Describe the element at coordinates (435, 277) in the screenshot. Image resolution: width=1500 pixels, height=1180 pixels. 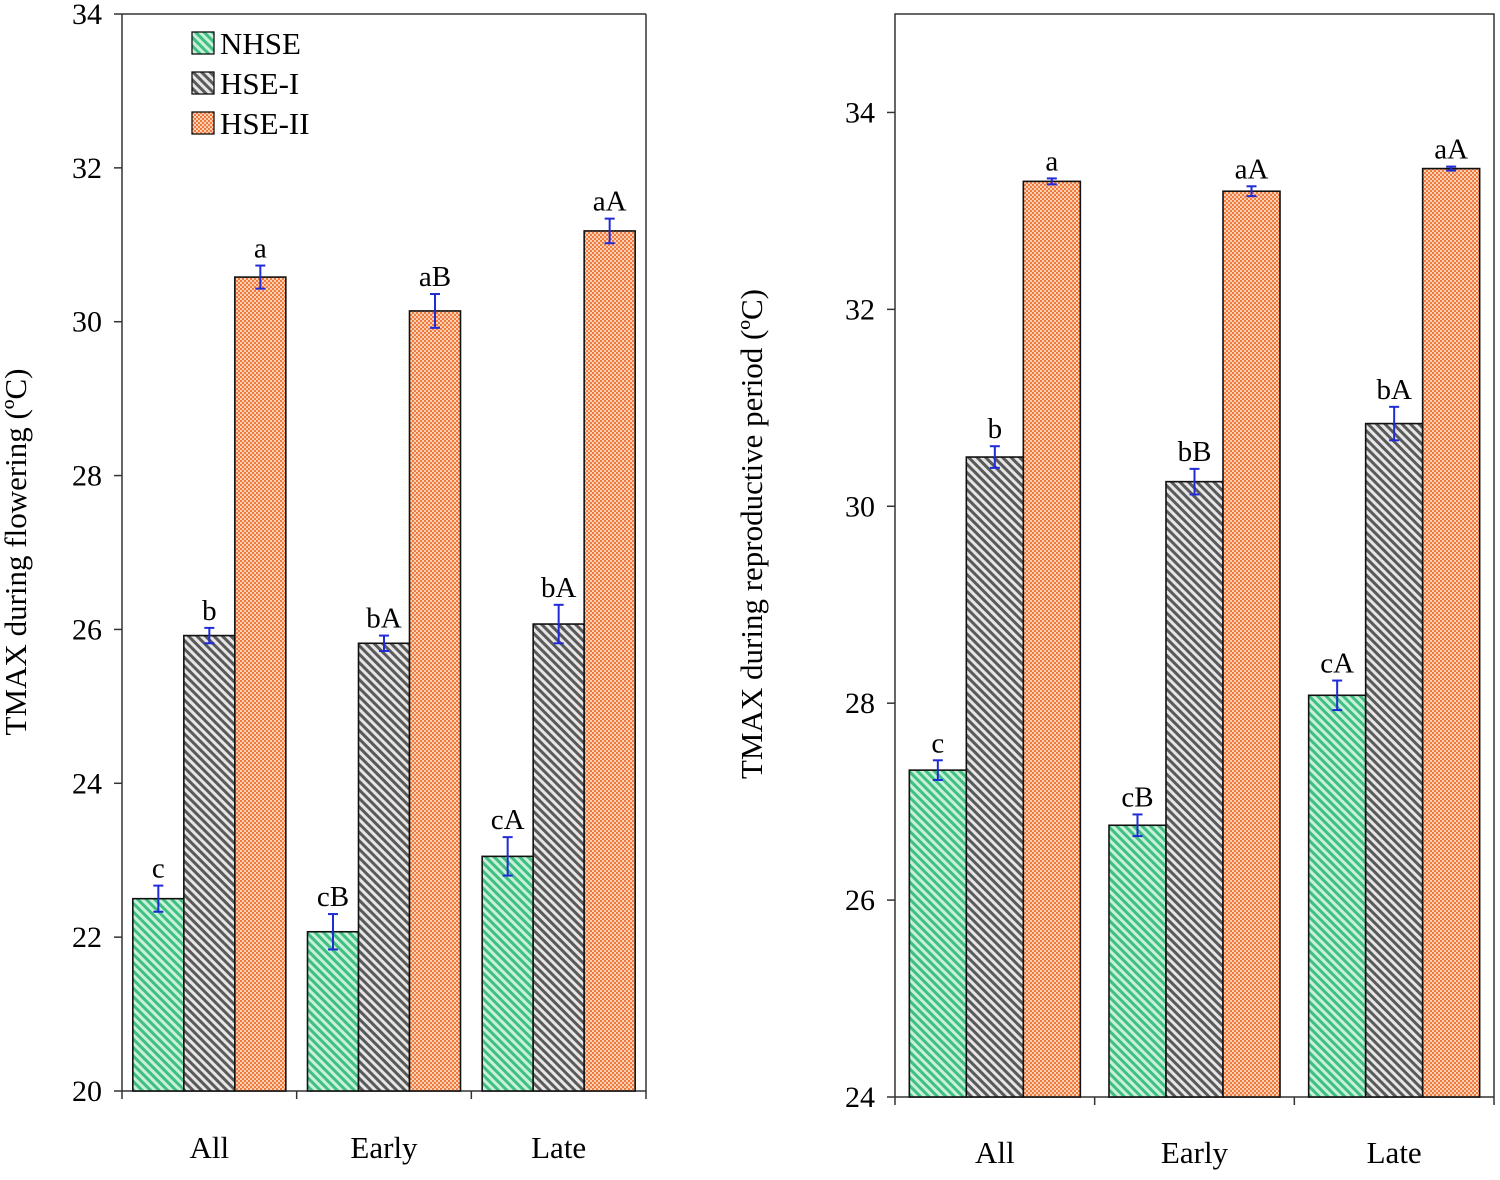
I see `significance-label: aB` at that location.